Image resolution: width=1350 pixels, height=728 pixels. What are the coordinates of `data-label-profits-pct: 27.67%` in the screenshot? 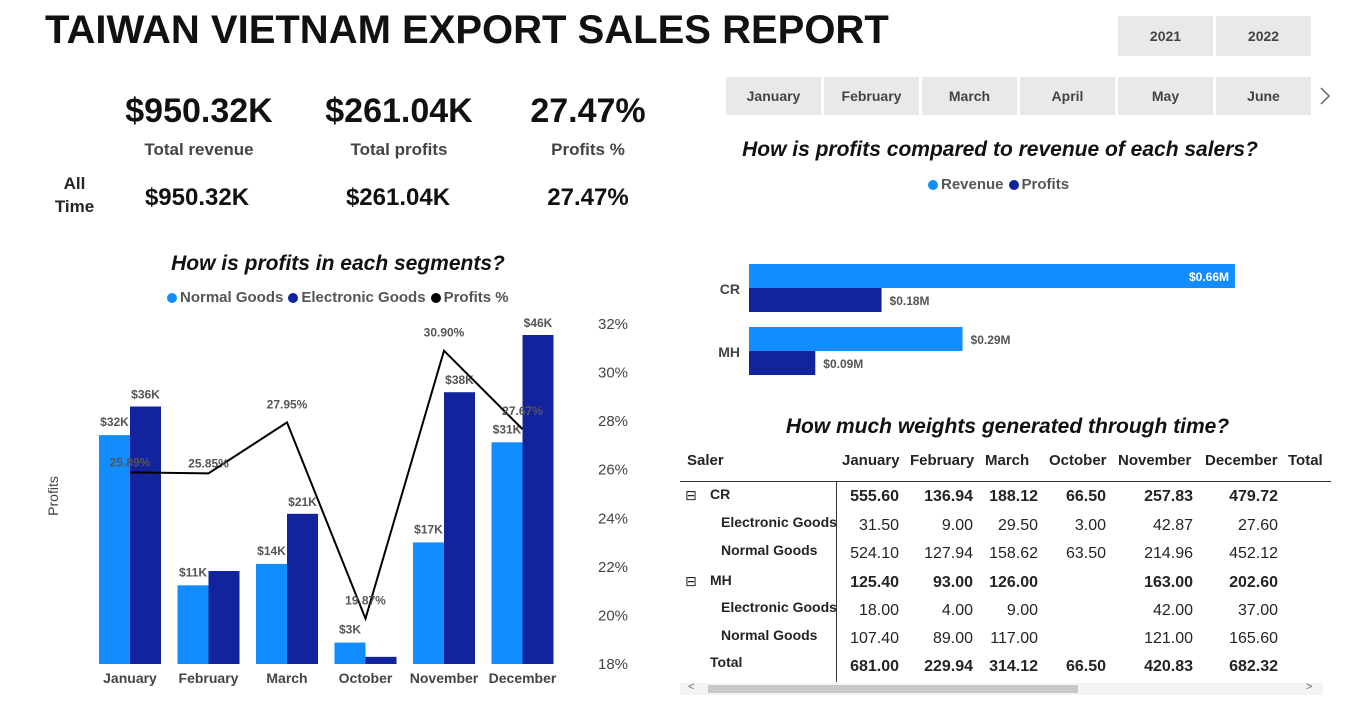 It's located at (522, 411).